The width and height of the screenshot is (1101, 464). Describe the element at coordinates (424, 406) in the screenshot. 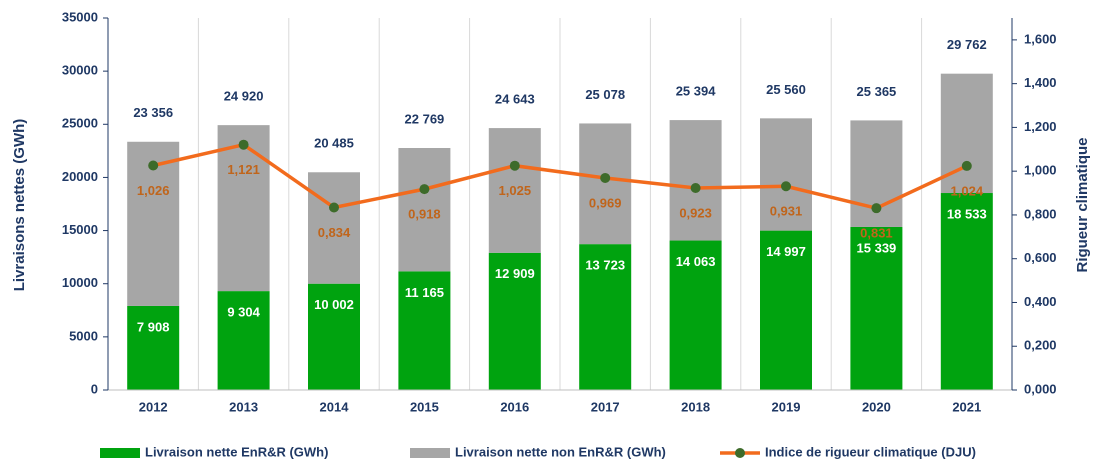

I see `x-tick-label: 2015` at that location.